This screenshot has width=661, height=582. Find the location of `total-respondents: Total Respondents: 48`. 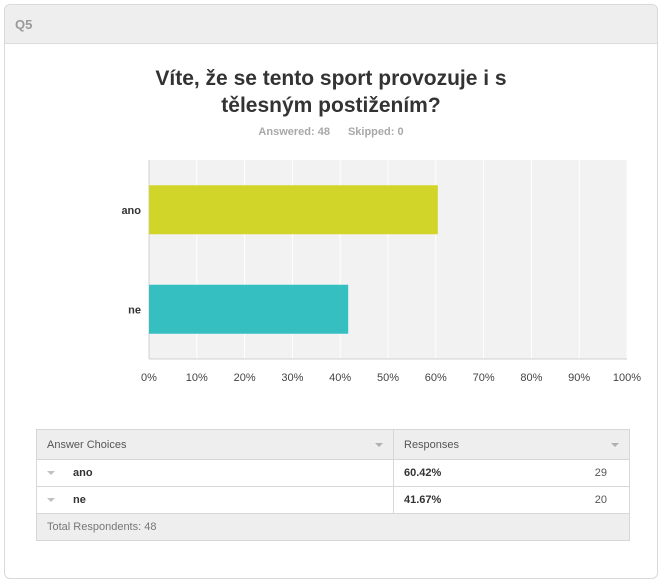

total-respondents: Total Respondents: 48 is located at coordinates (102, 527).